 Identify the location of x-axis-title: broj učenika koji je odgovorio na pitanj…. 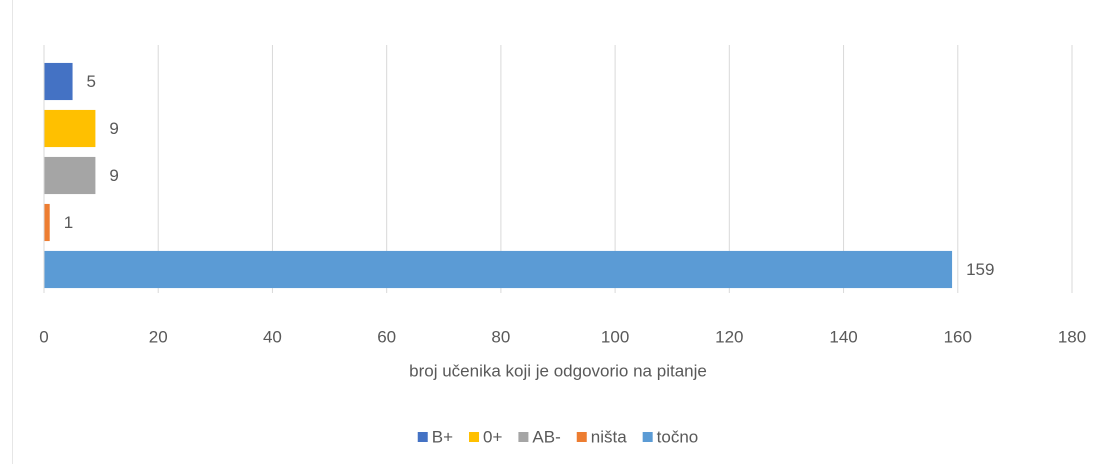
(558, 370).